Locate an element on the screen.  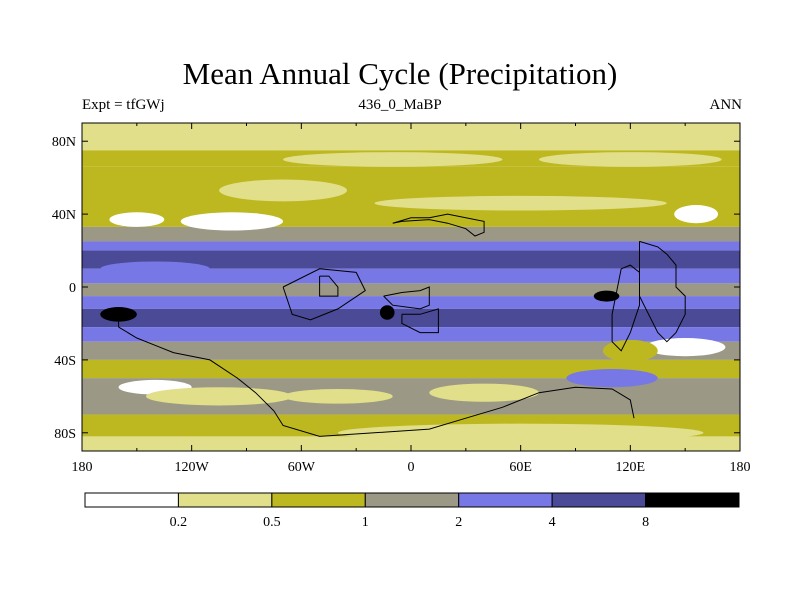
colorbar-label: 0.5 is located at coordinates (272, 522).